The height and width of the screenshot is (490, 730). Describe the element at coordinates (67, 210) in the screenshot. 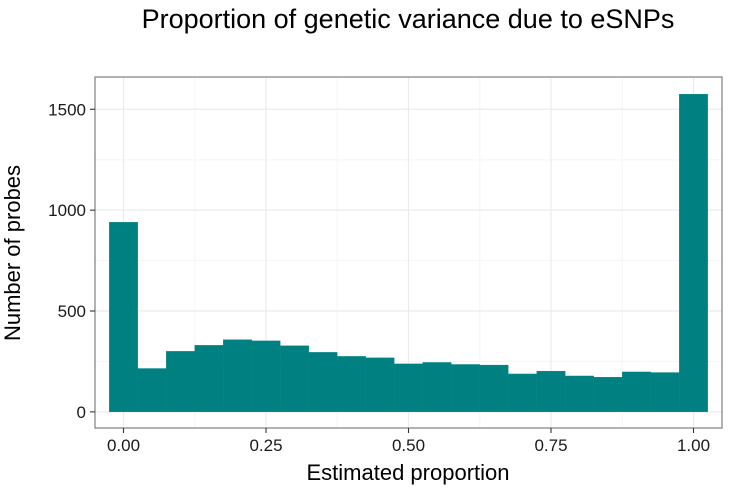

I see `y-tick-label: 1000` at that location.